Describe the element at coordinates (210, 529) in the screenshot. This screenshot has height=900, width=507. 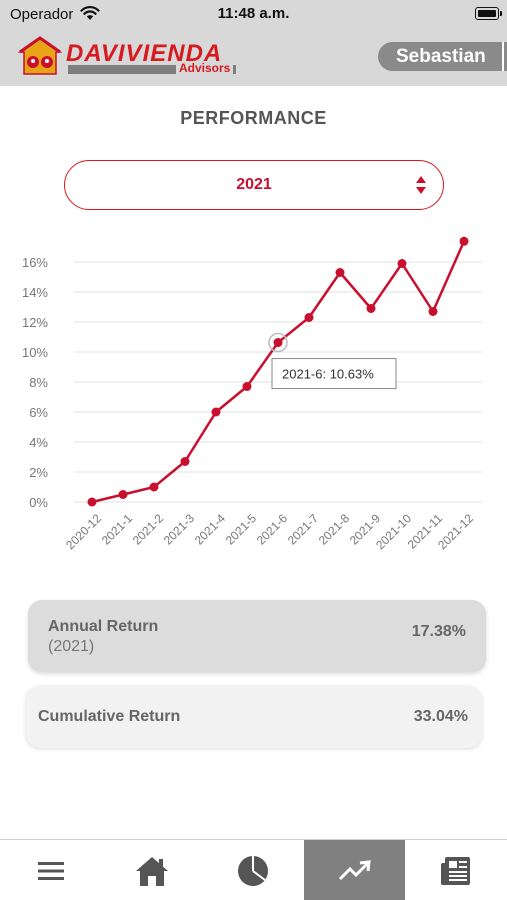
I see `x-tick-label: 2021-4` at that location.